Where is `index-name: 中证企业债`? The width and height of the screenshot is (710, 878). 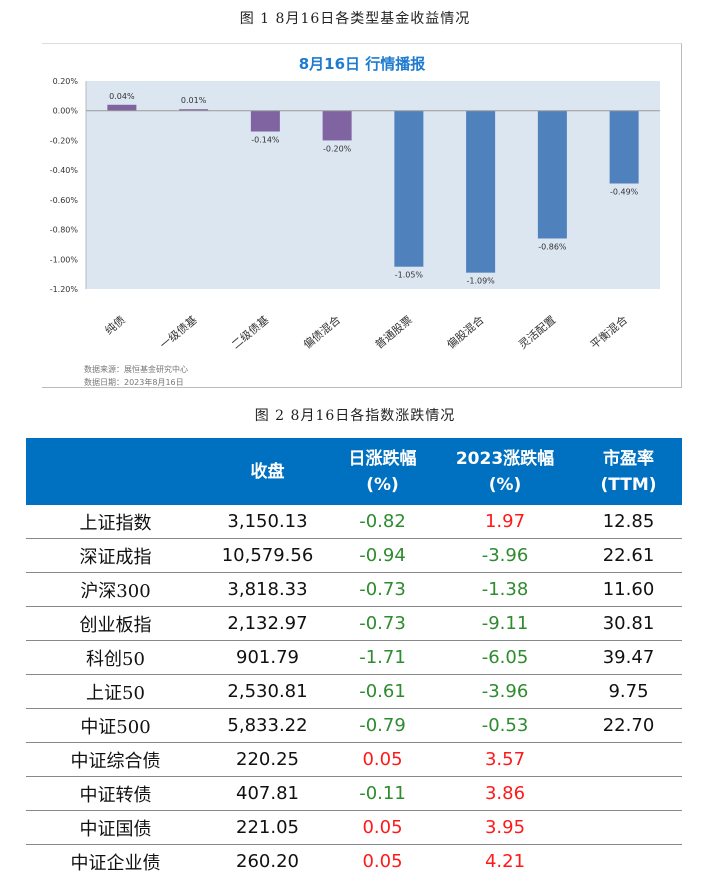 index-name: 中证企业债 is located at coordinates (115, 861).